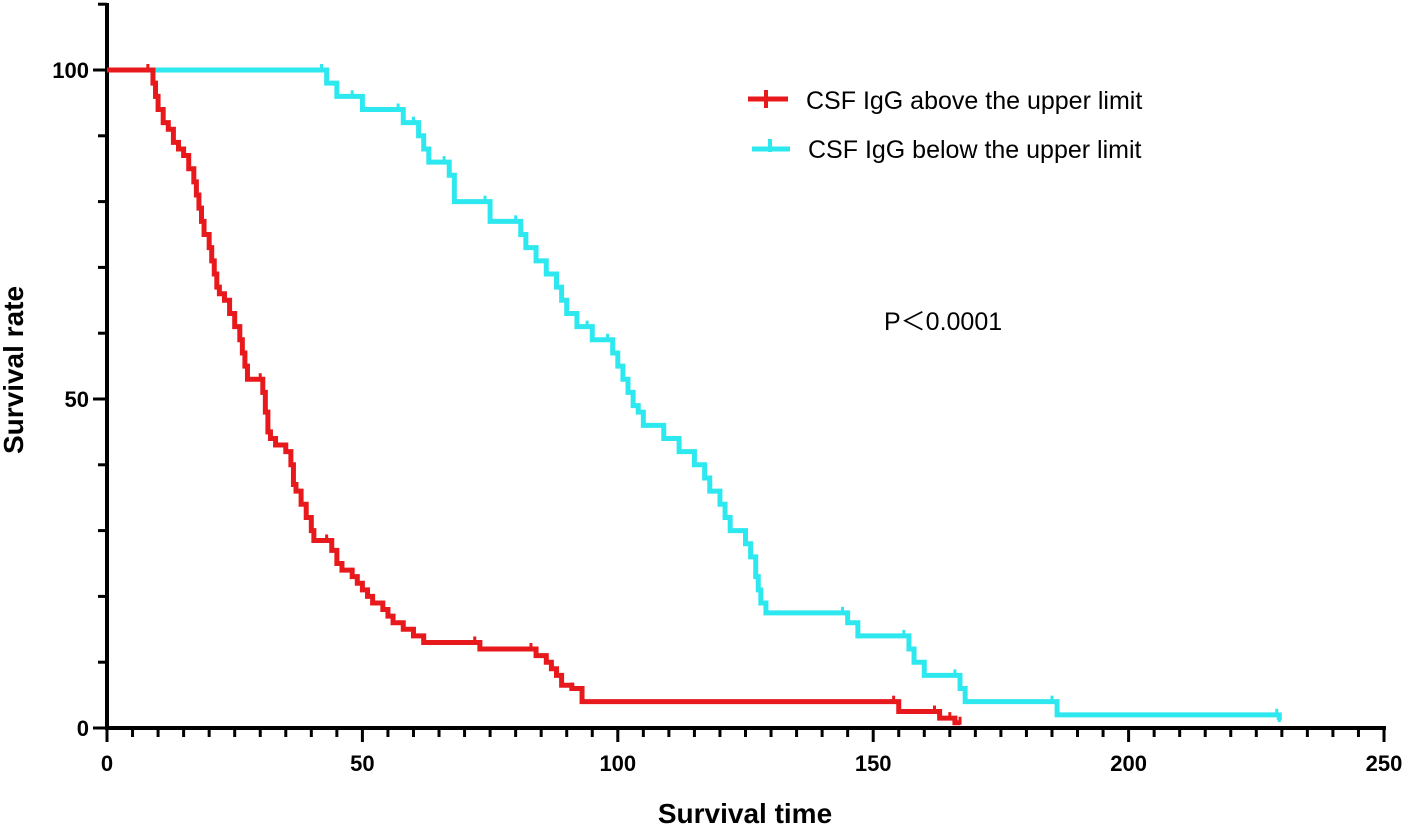 This screenshot has width=1406, height=827. Describe the element at coordinates (77, 399) in the screenshot. I see `y-tick-label: 50` at that location.